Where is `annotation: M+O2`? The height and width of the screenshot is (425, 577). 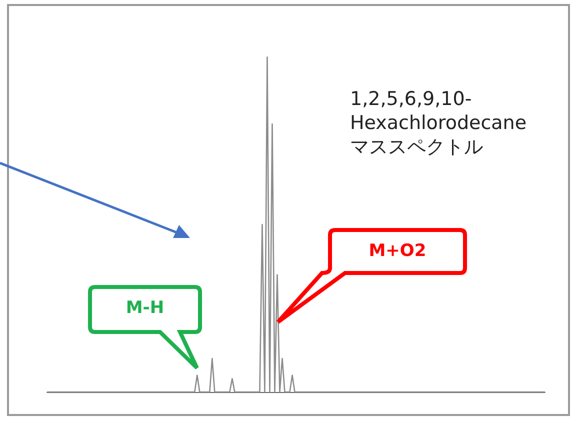
annotation: M+O2 is located at coordinates (398, 251).